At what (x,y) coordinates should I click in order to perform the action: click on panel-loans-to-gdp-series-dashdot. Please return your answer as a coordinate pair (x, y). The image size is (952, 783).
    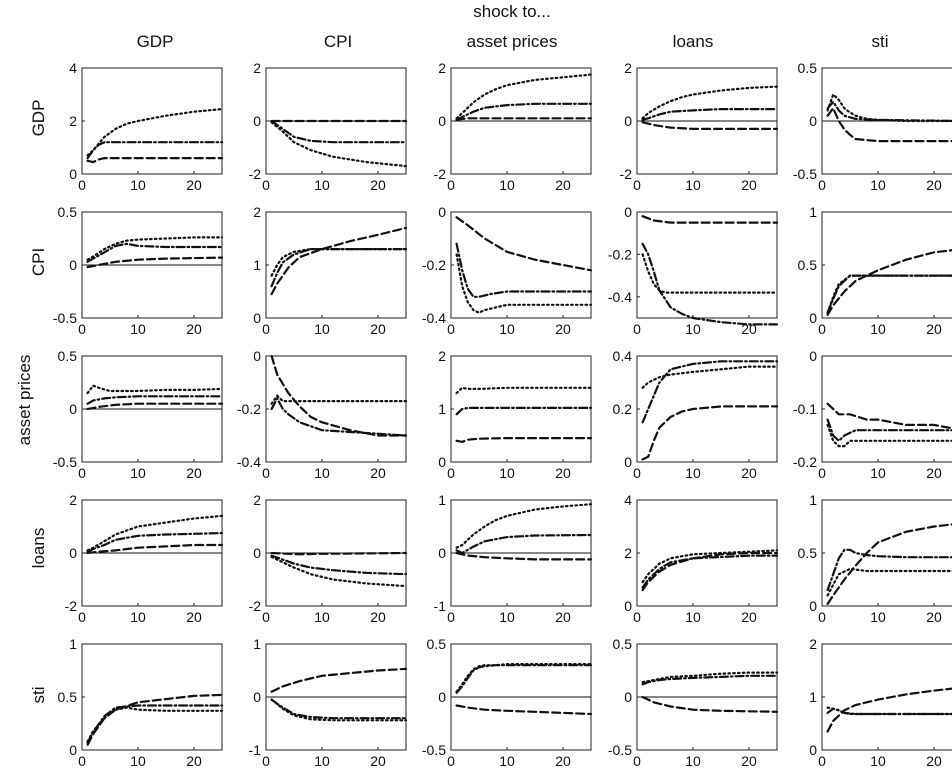
    Looking at the image, I should click on (155, 542).